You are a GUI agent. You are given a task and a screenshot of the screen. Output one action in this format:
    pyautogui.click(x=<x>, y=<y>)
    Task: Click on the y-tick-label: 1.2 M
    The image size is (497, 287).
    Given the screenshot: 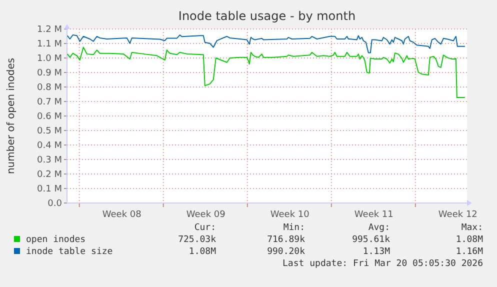 What is the action you would take?
    pyautogui.click(x=49, y=30)
    